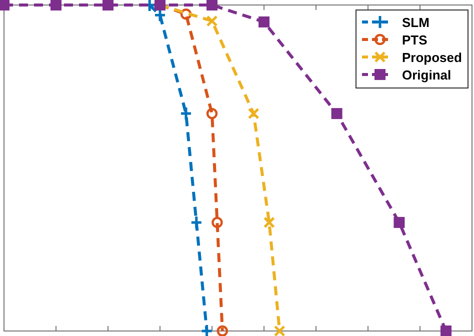 This screenshot has width=474, height=336. I want to click on legend-label: Original, so click(427, 75).